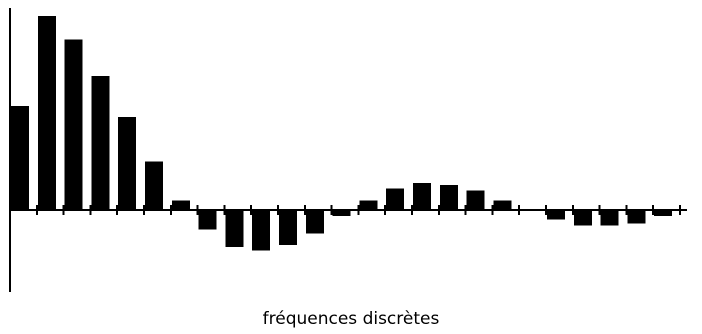 The width and height of the screenshot is (702, 334). What do you see at coordinates (358, 210) in the screenshot?
I see `x-ticks` at bounding box center [358, 210].